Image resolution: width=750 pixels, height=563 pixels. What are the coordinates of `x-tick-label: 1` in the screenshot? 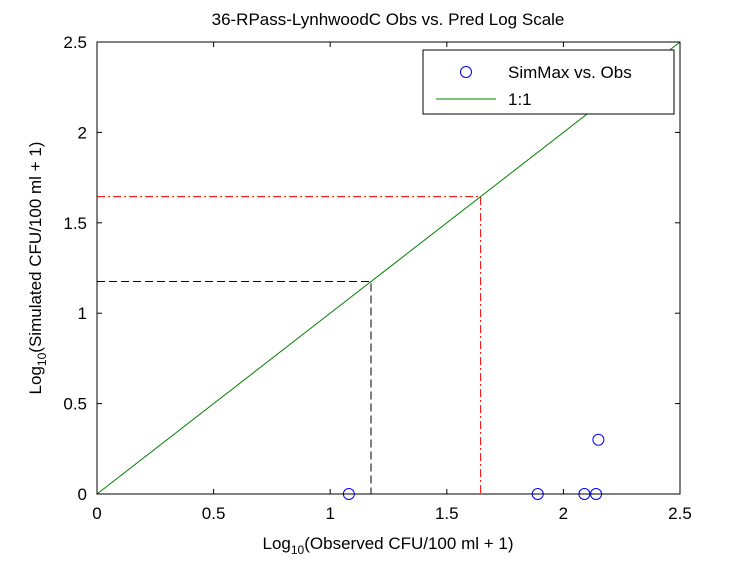 It's located at (329, 513).